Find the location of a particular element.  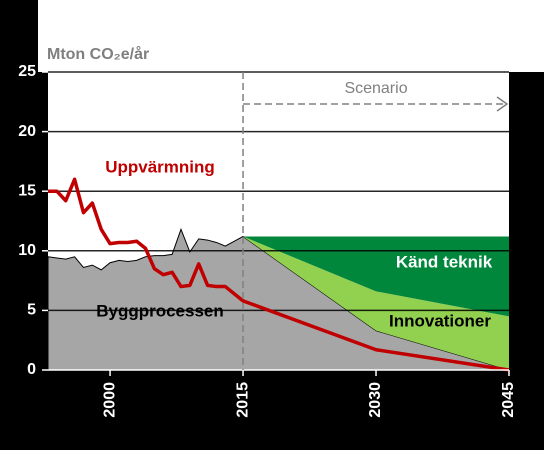

series-label: Byggprocessen is located at coordinates (160, 310).